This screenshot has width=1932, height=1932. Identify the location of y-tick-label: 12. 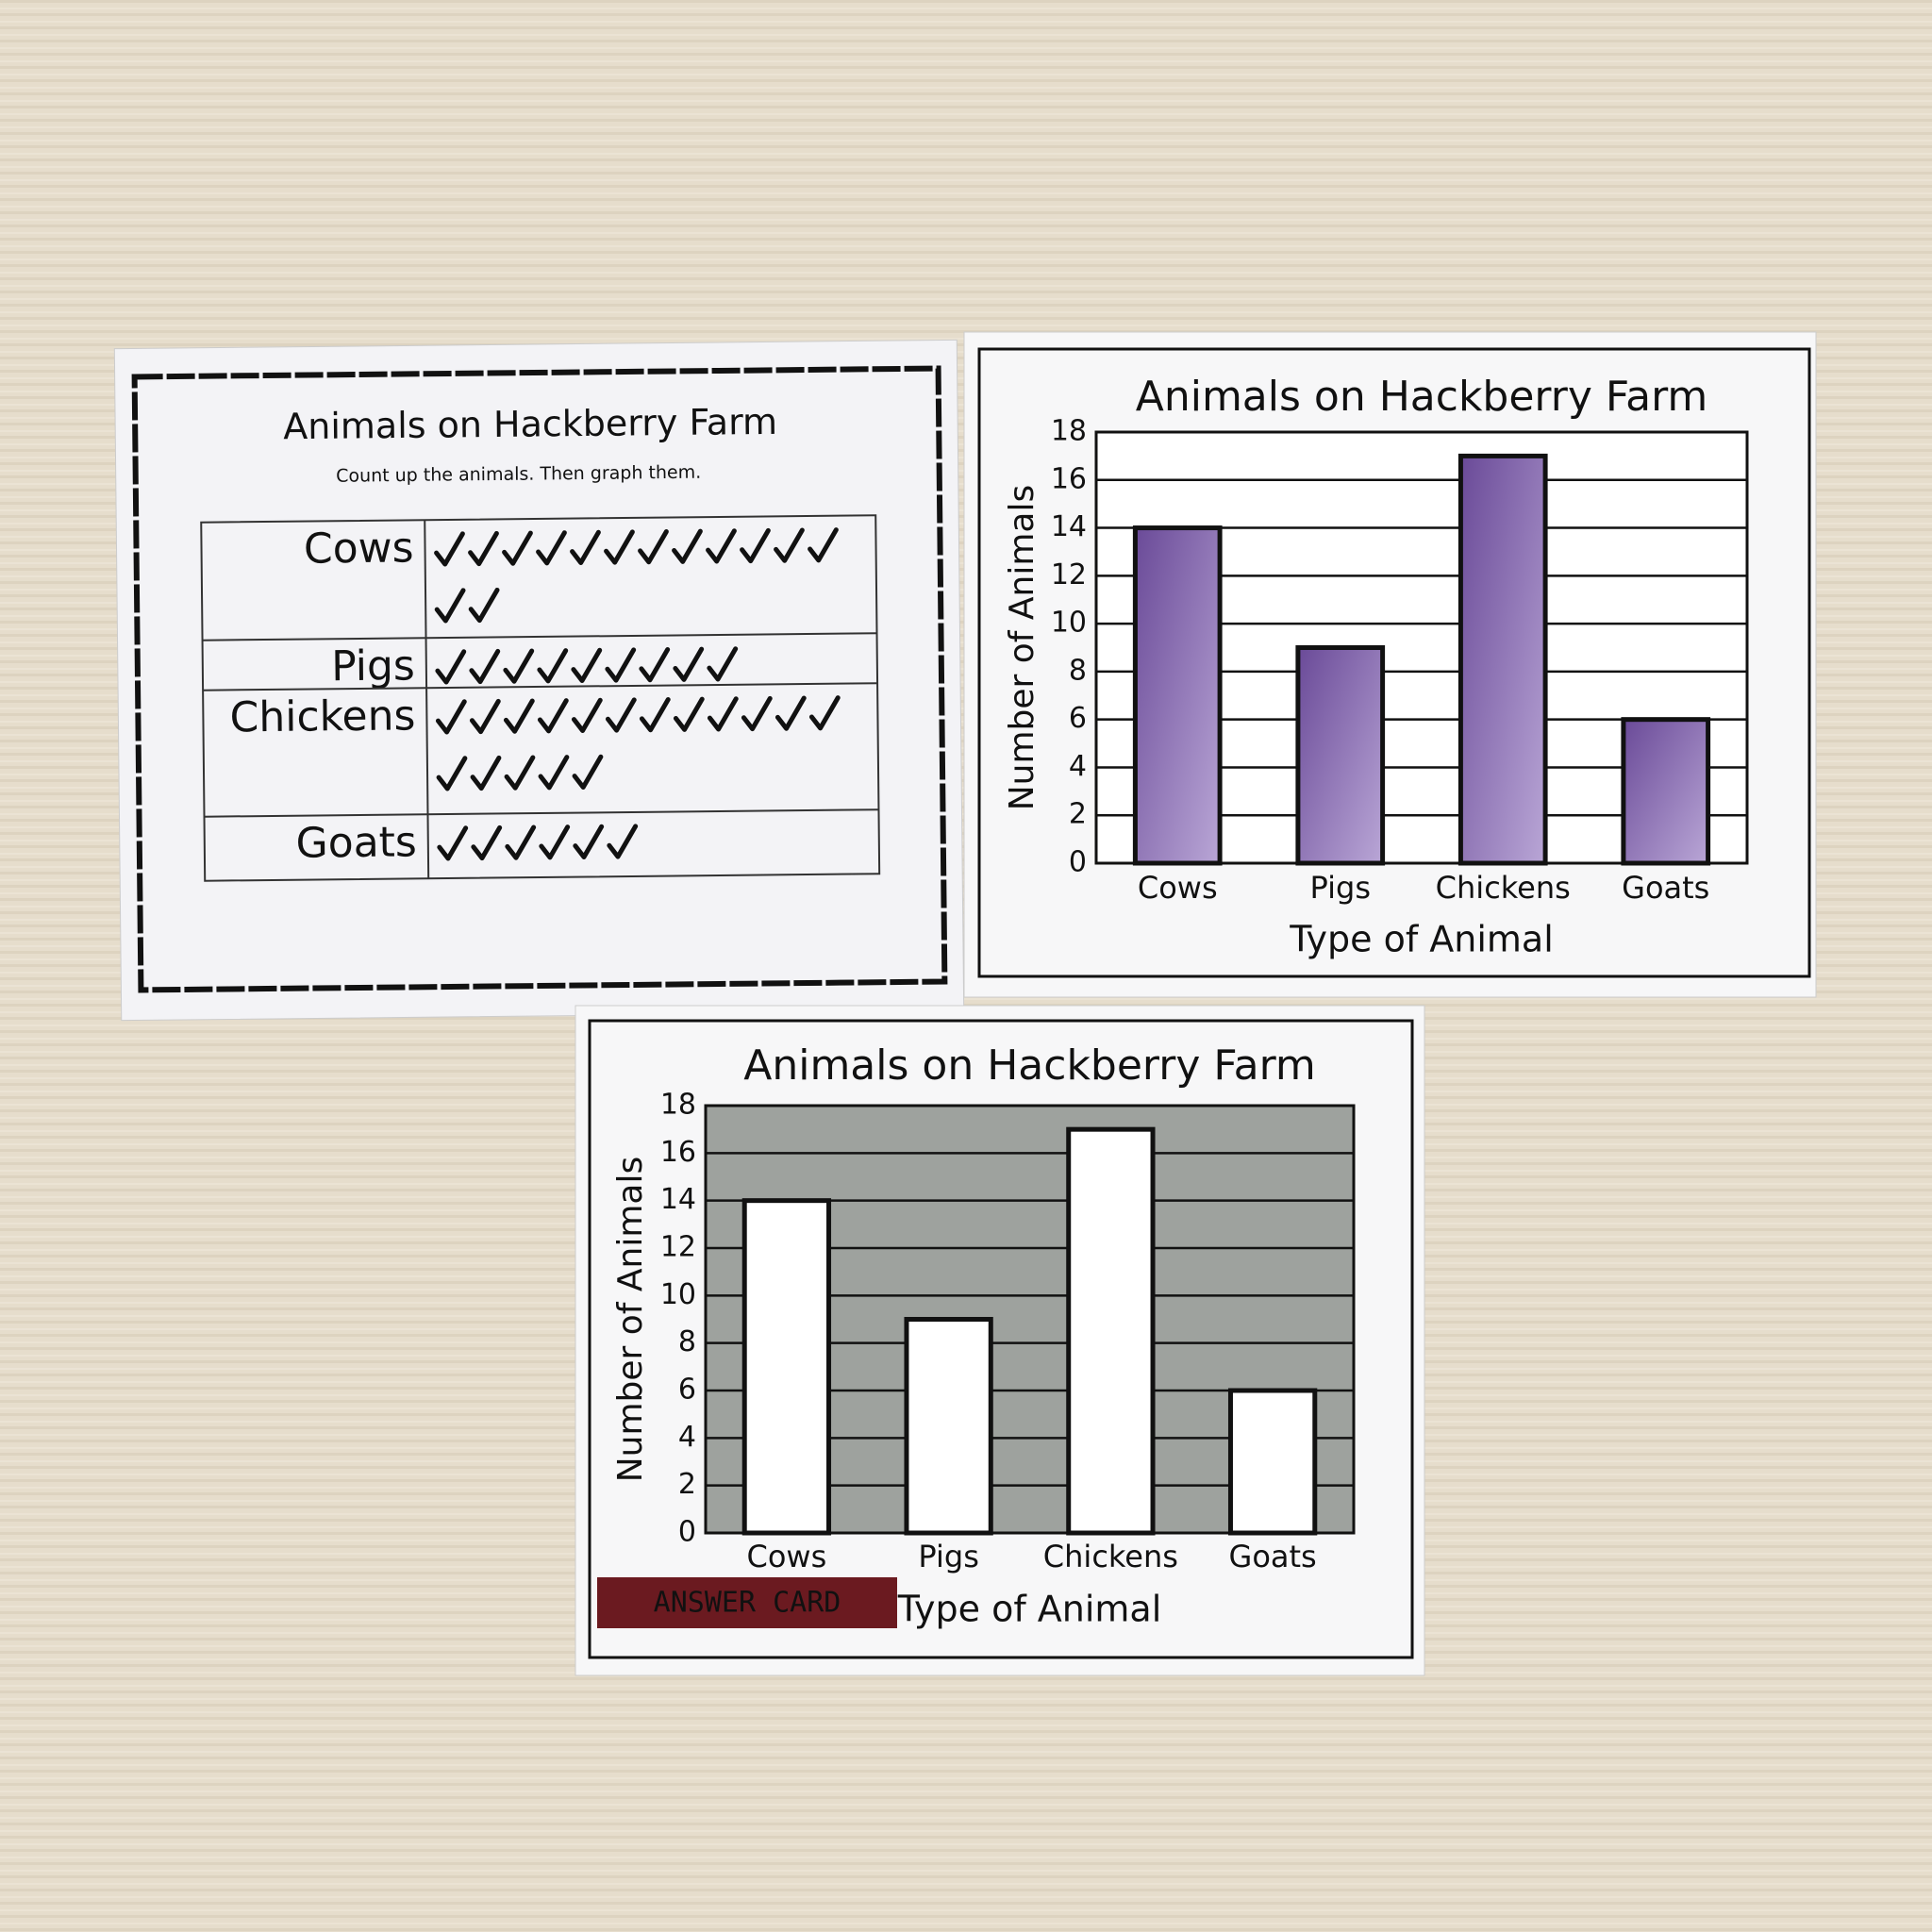
(678, 1248).